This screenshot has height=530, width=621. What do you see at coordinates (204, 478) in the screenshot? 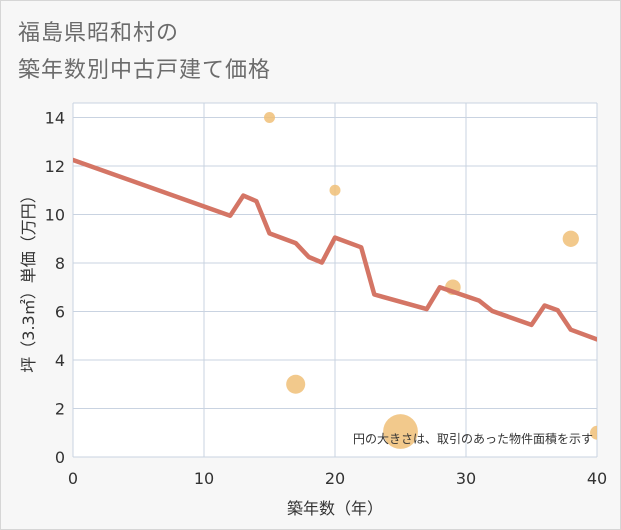
I see `x-tick-label-1: 10` at bounding box center [204, 478].